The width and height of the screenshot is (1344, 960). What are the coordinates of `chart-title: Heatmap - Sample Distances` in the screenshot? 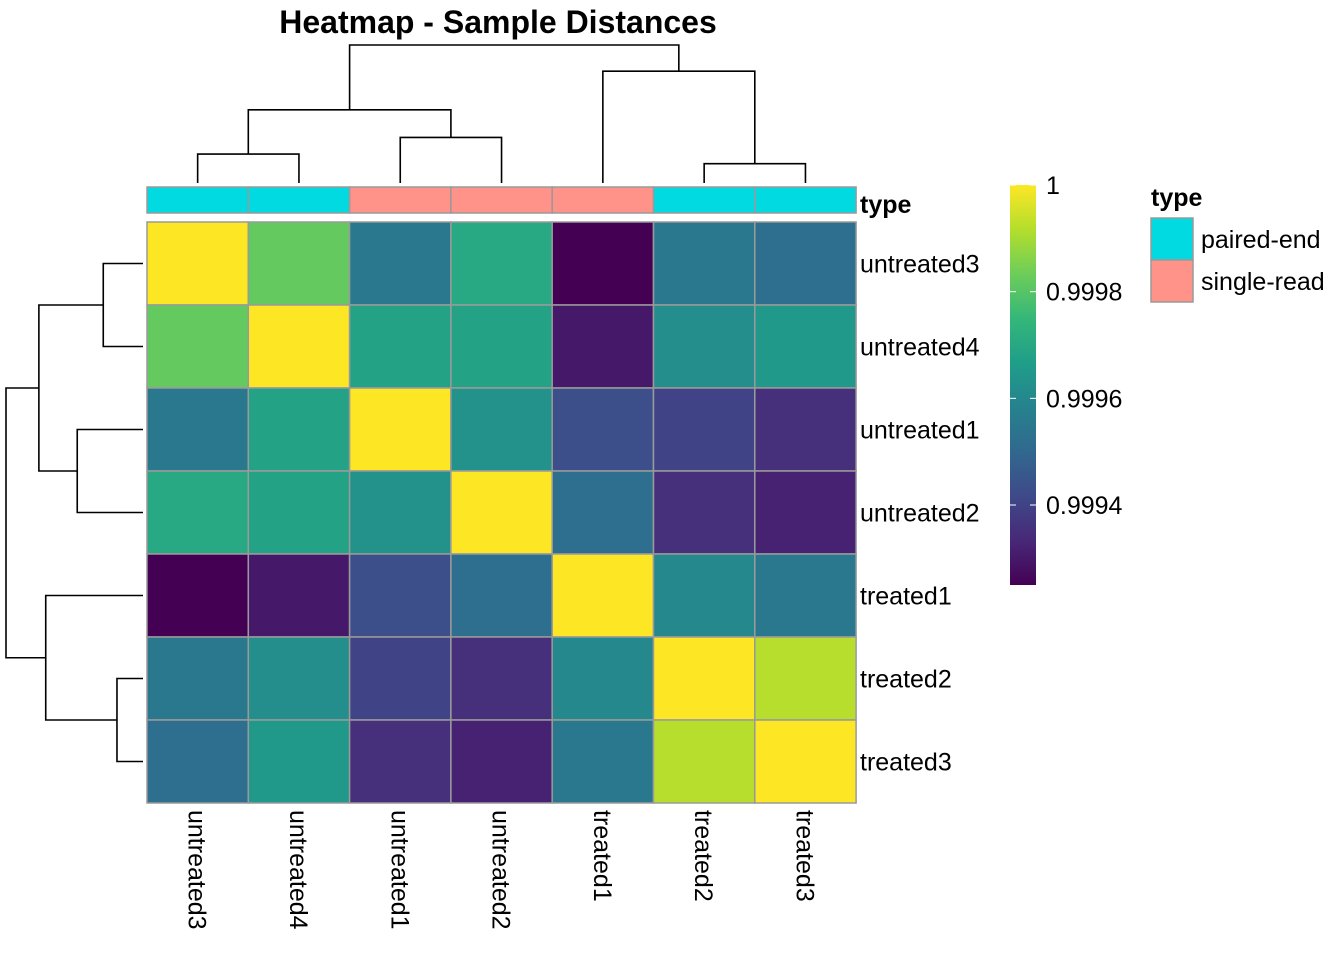 It's located at (498, 22).